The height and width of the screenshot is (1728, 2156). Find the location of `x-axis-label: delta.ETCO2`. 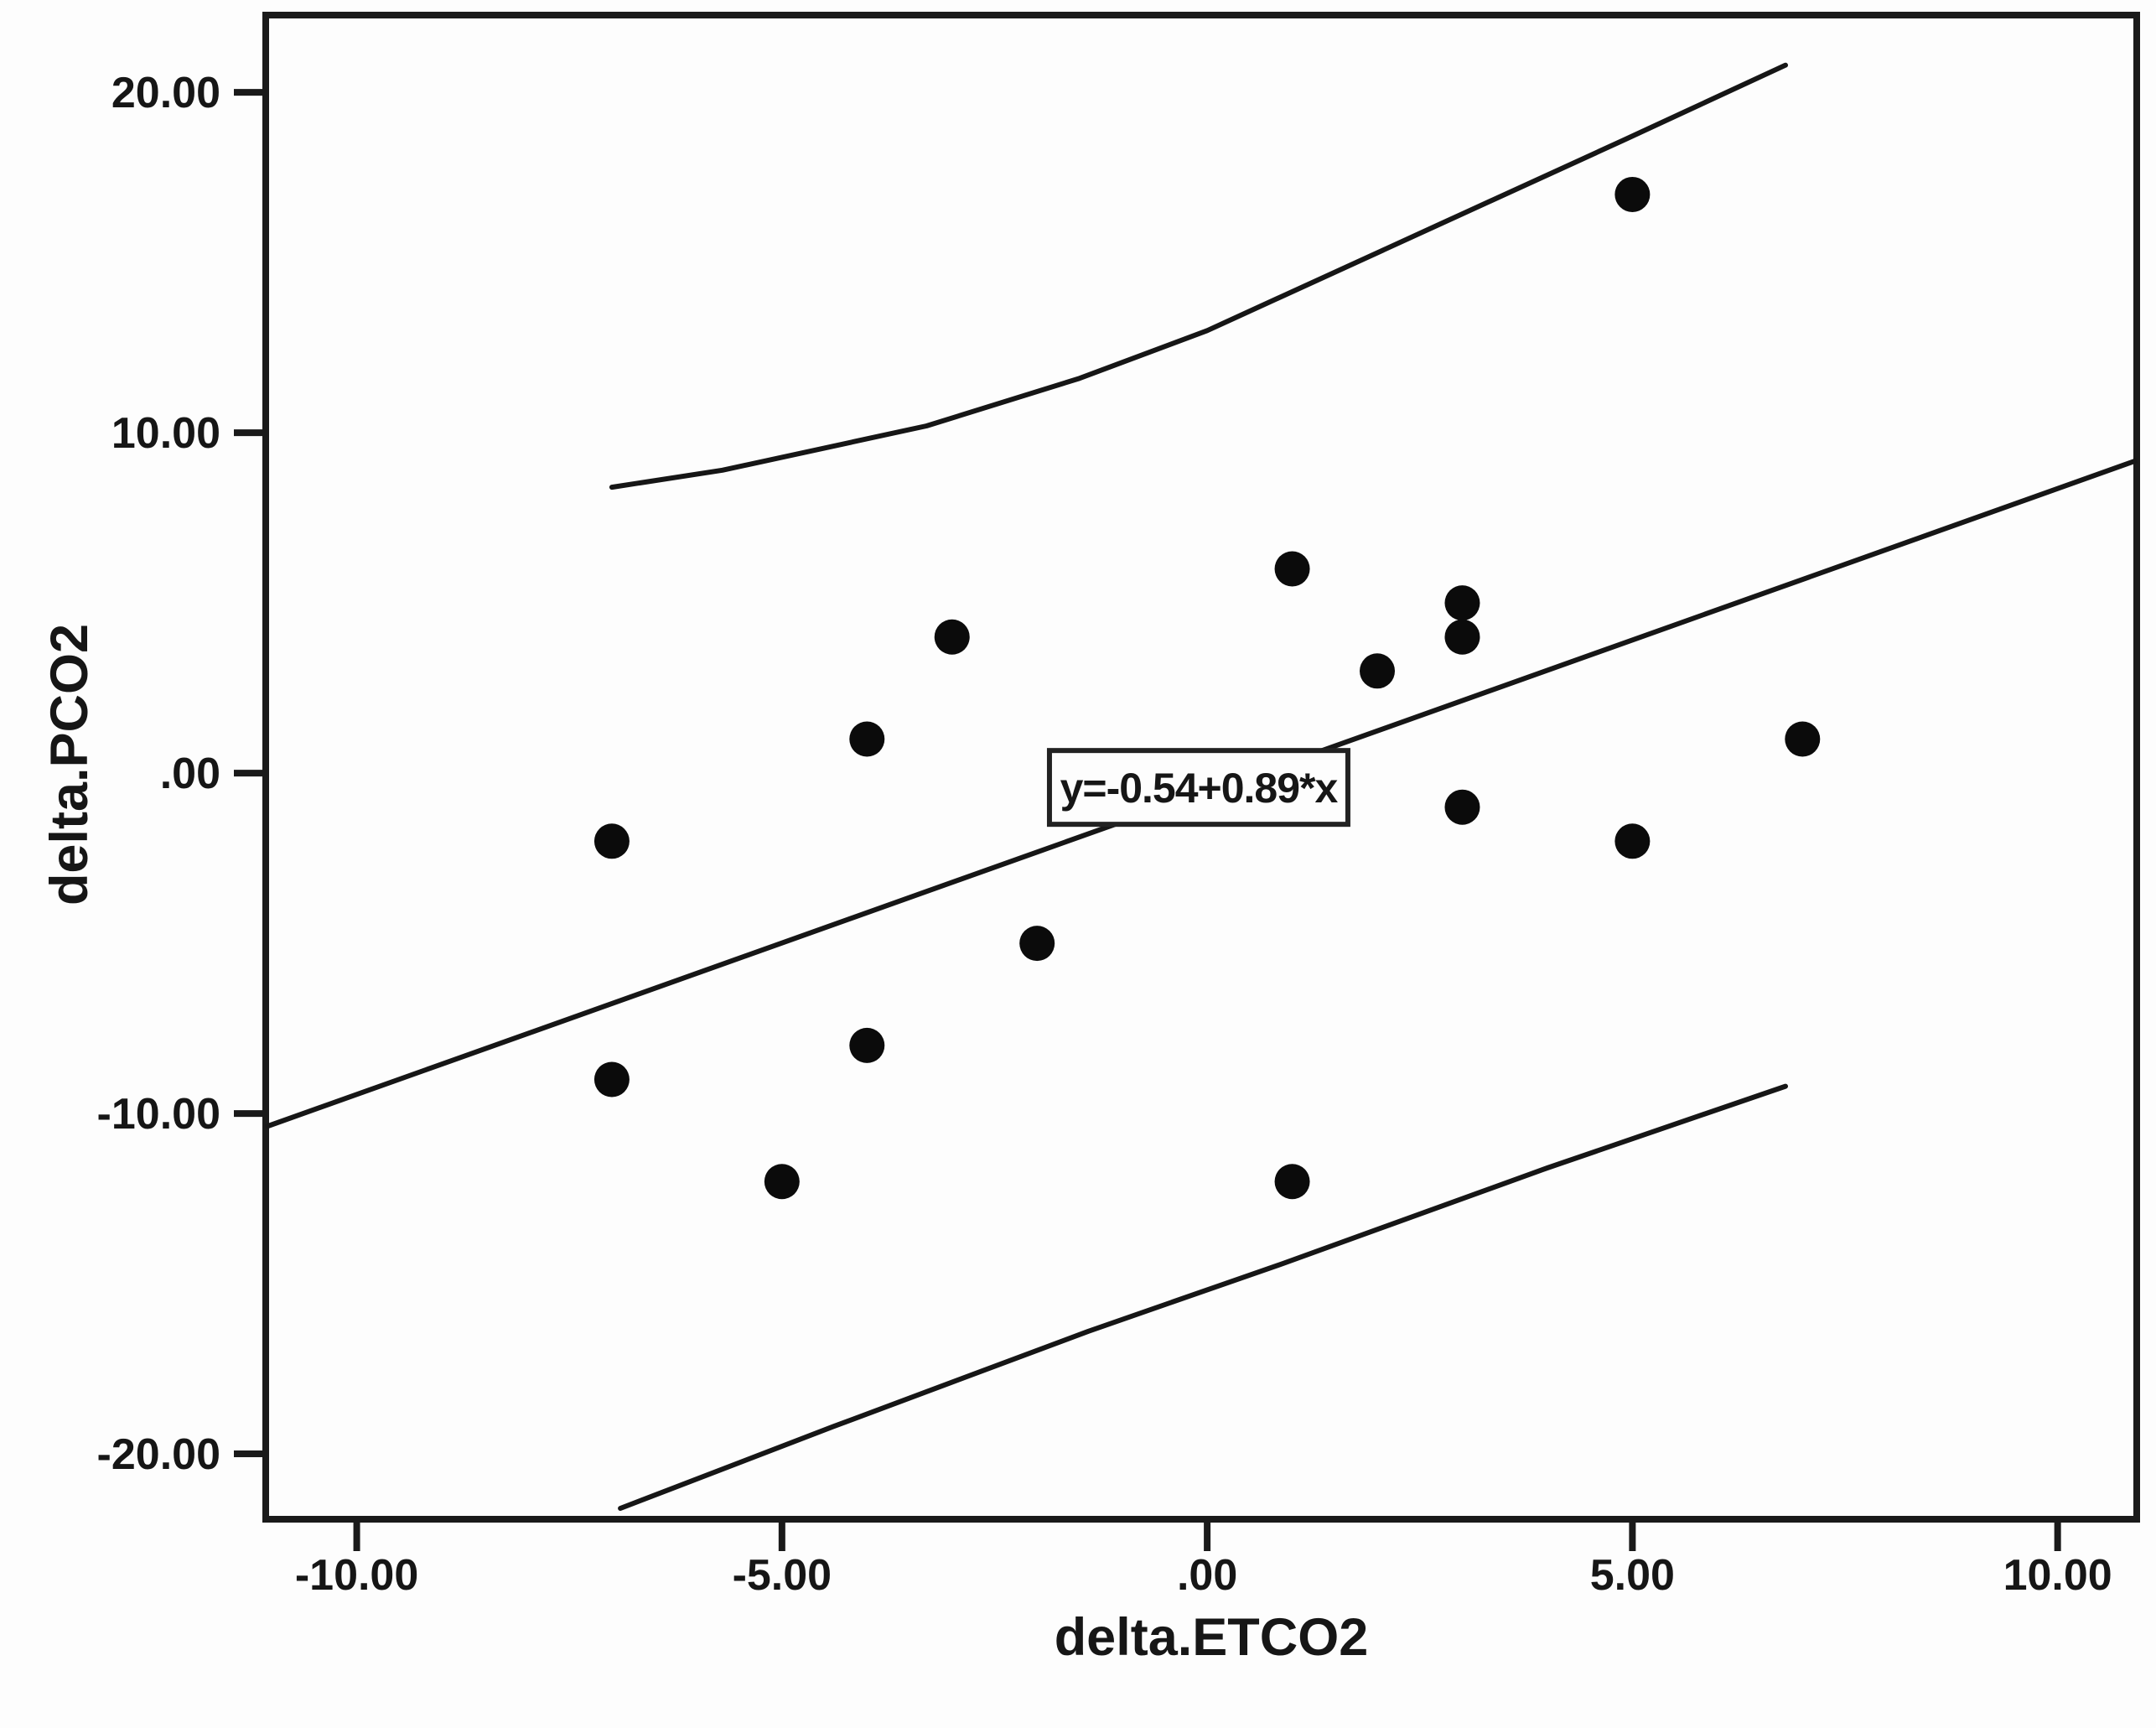

x-axis-label: delta.ETCO2 is located at coordinates (1212, 1637).